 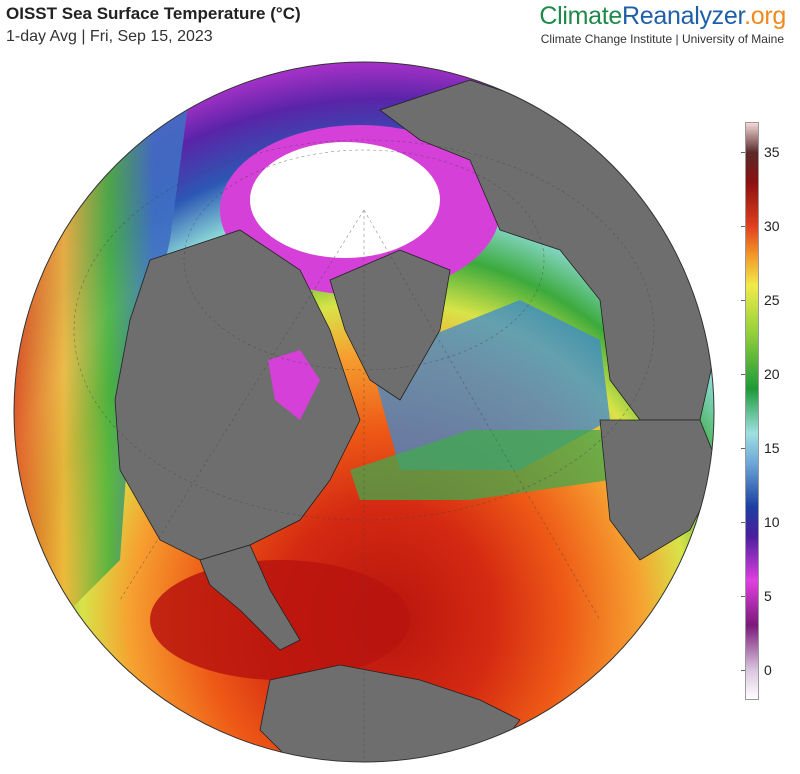 What do you see at coordinates (345, 200) in the screenshot?
I see `arctic-sea-ice` at bounding box center [345, 200].